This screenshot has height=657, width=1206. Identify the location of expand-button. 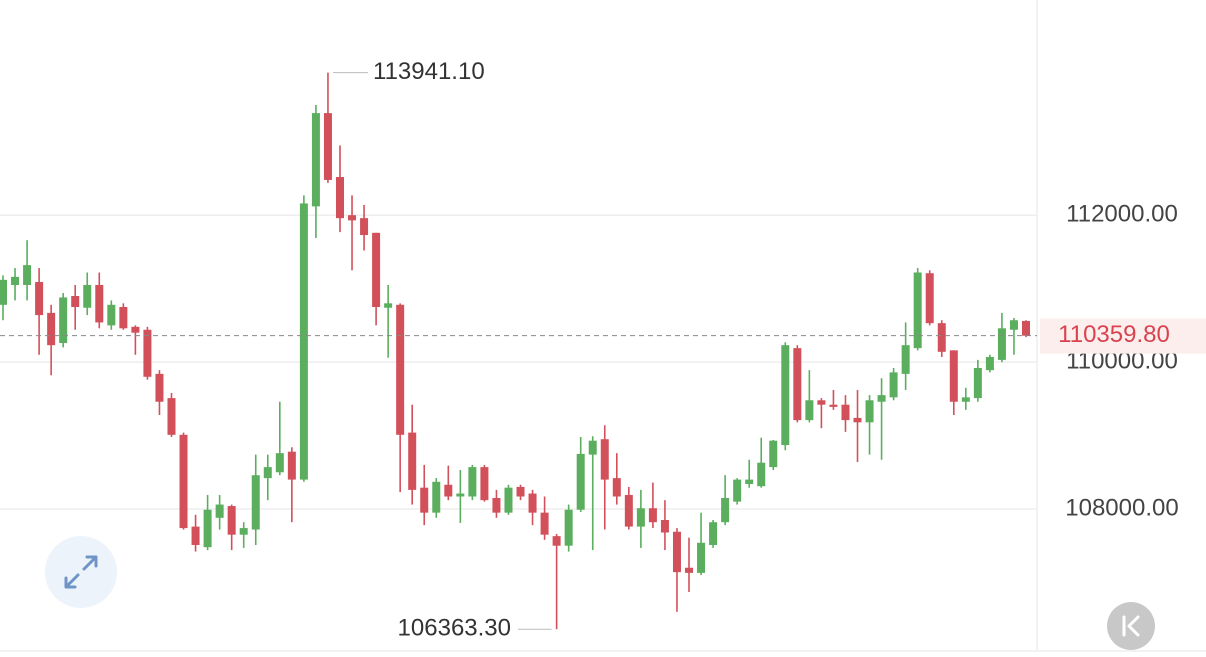
(81, 572).